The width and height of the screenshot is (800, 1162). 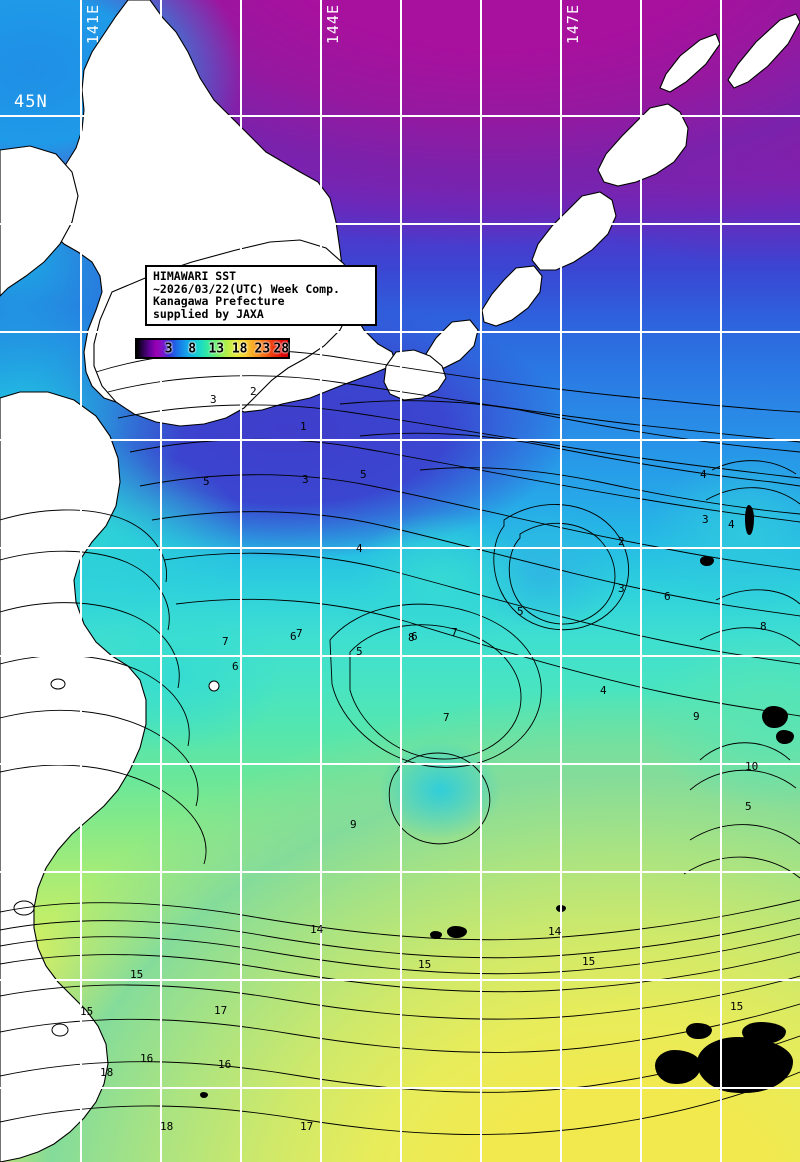 I want to click on colorbar-tick-23: 23, so click(x=262, y=348).